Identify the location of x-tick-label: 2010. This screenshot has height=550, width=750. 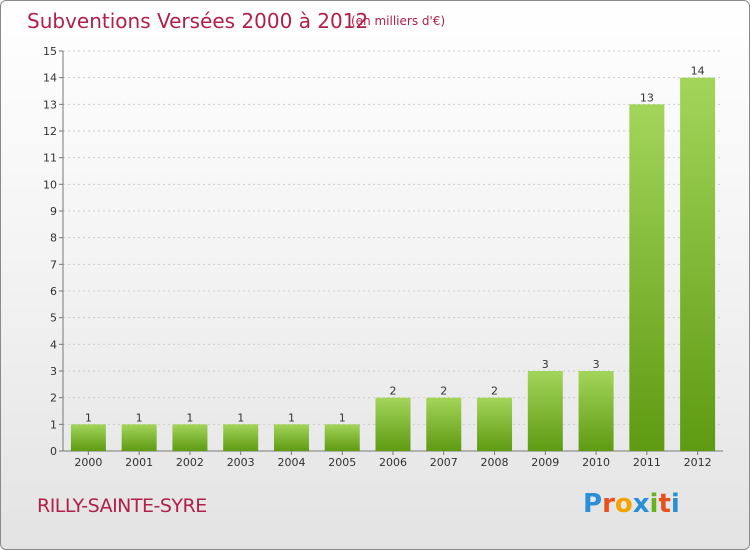
(596, 462).